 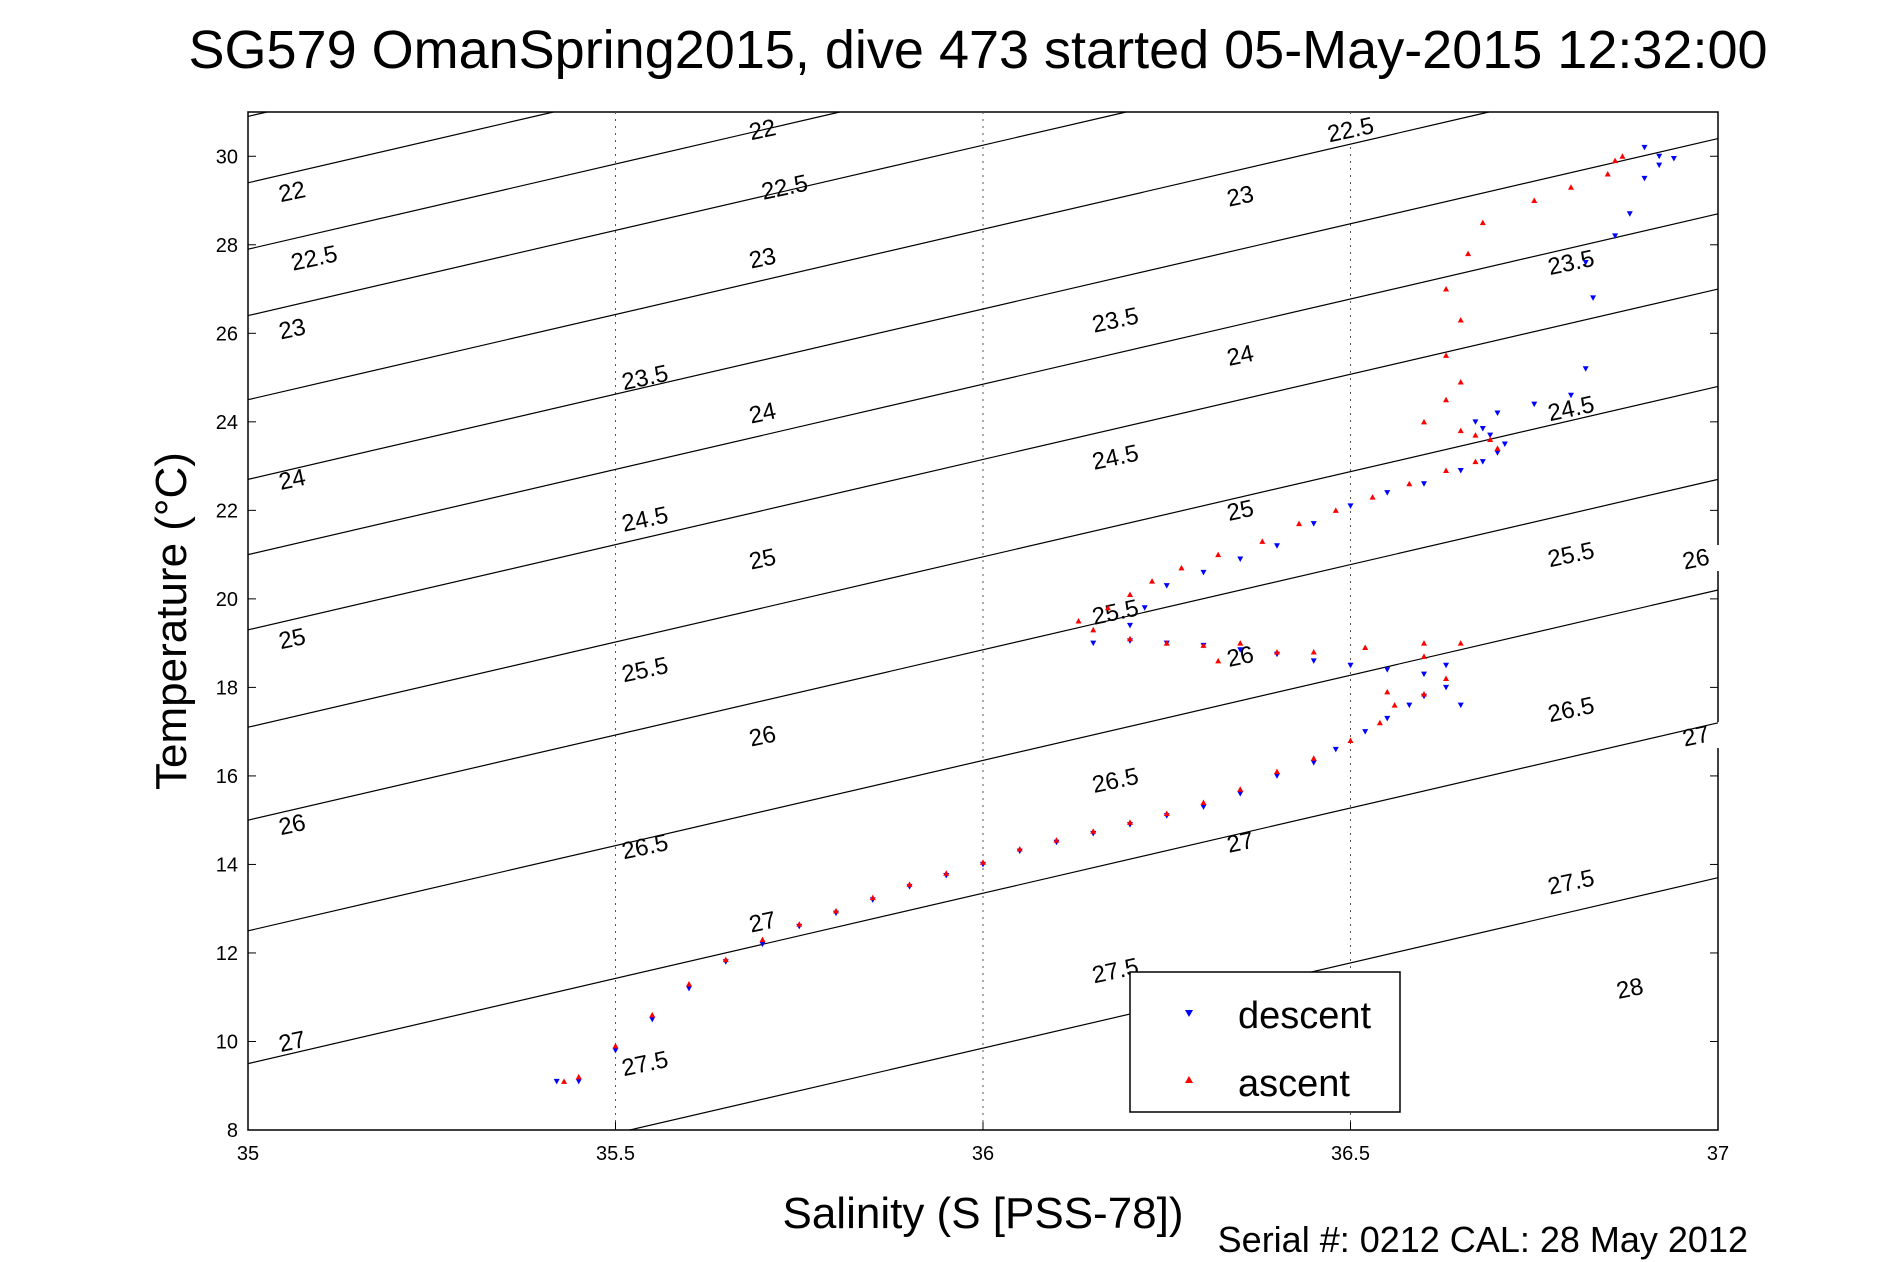 What do you see at coordinates (1294, 1084) in the screenshot?
I see `legend-ascent-label: ascent` at bounding box center [1294, 1084].